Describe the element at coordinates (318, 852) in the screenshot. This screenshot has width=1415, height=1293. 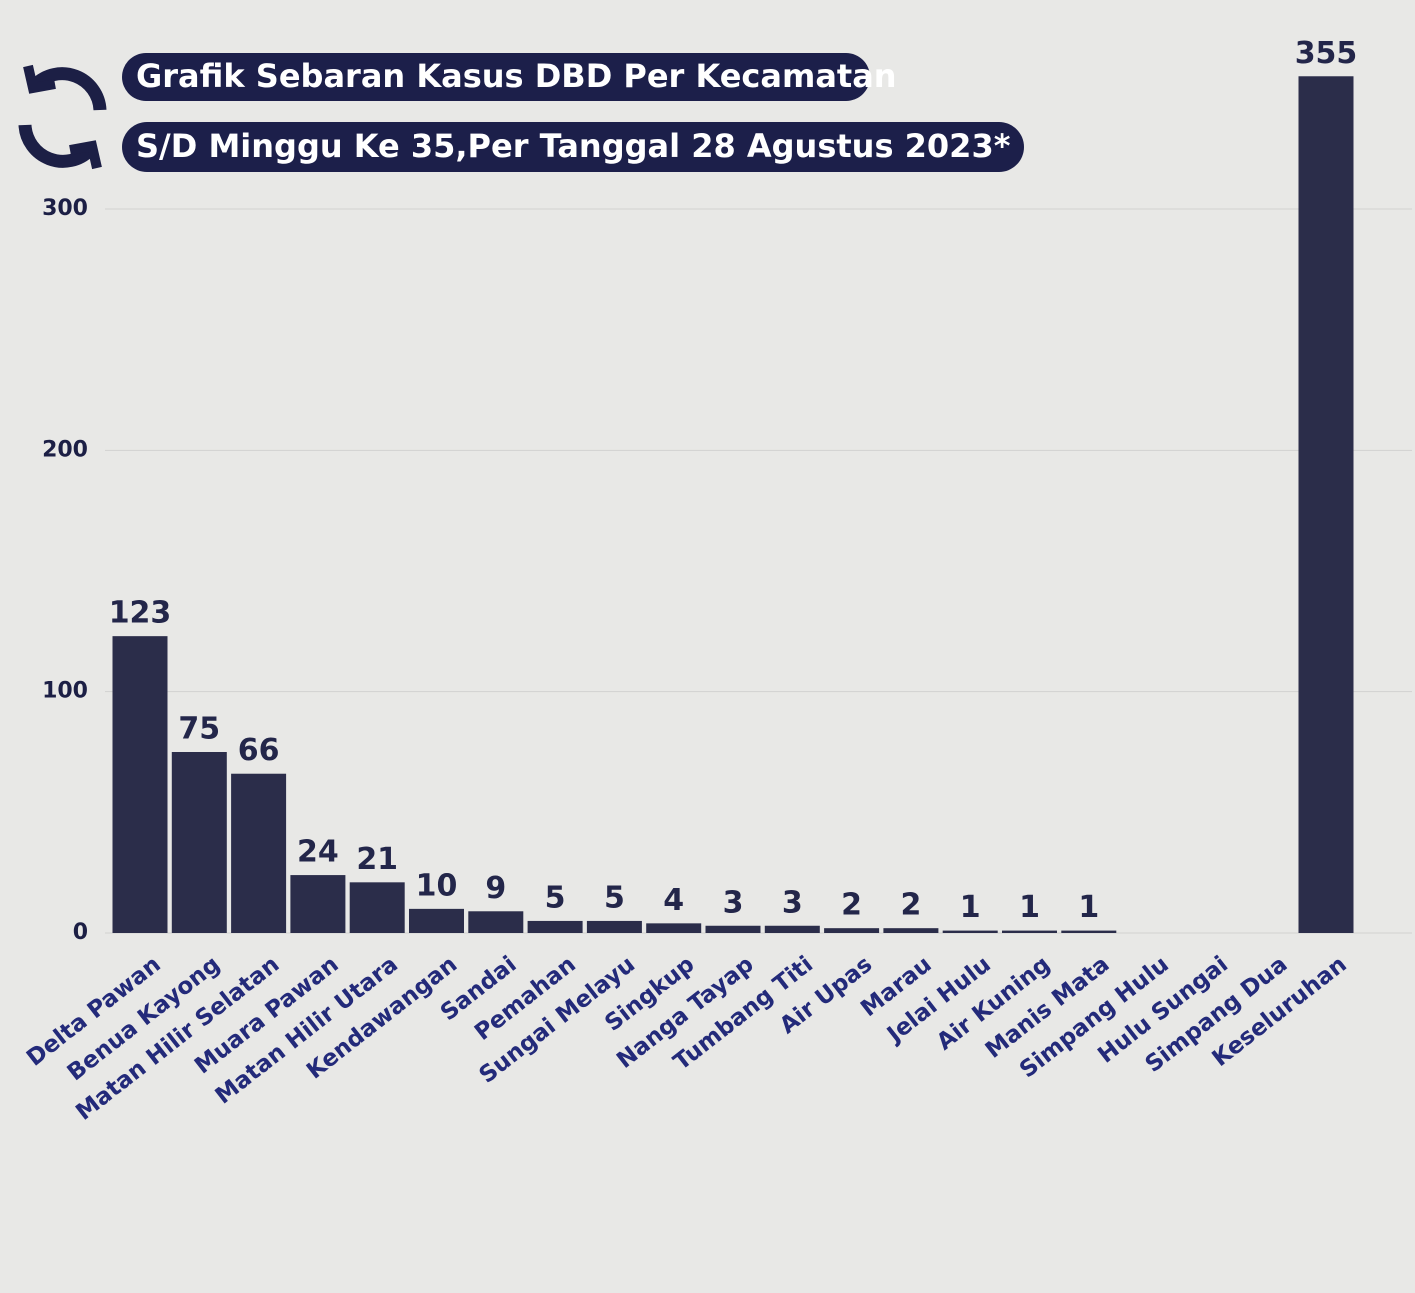
I see `value-label: 24` at that location.